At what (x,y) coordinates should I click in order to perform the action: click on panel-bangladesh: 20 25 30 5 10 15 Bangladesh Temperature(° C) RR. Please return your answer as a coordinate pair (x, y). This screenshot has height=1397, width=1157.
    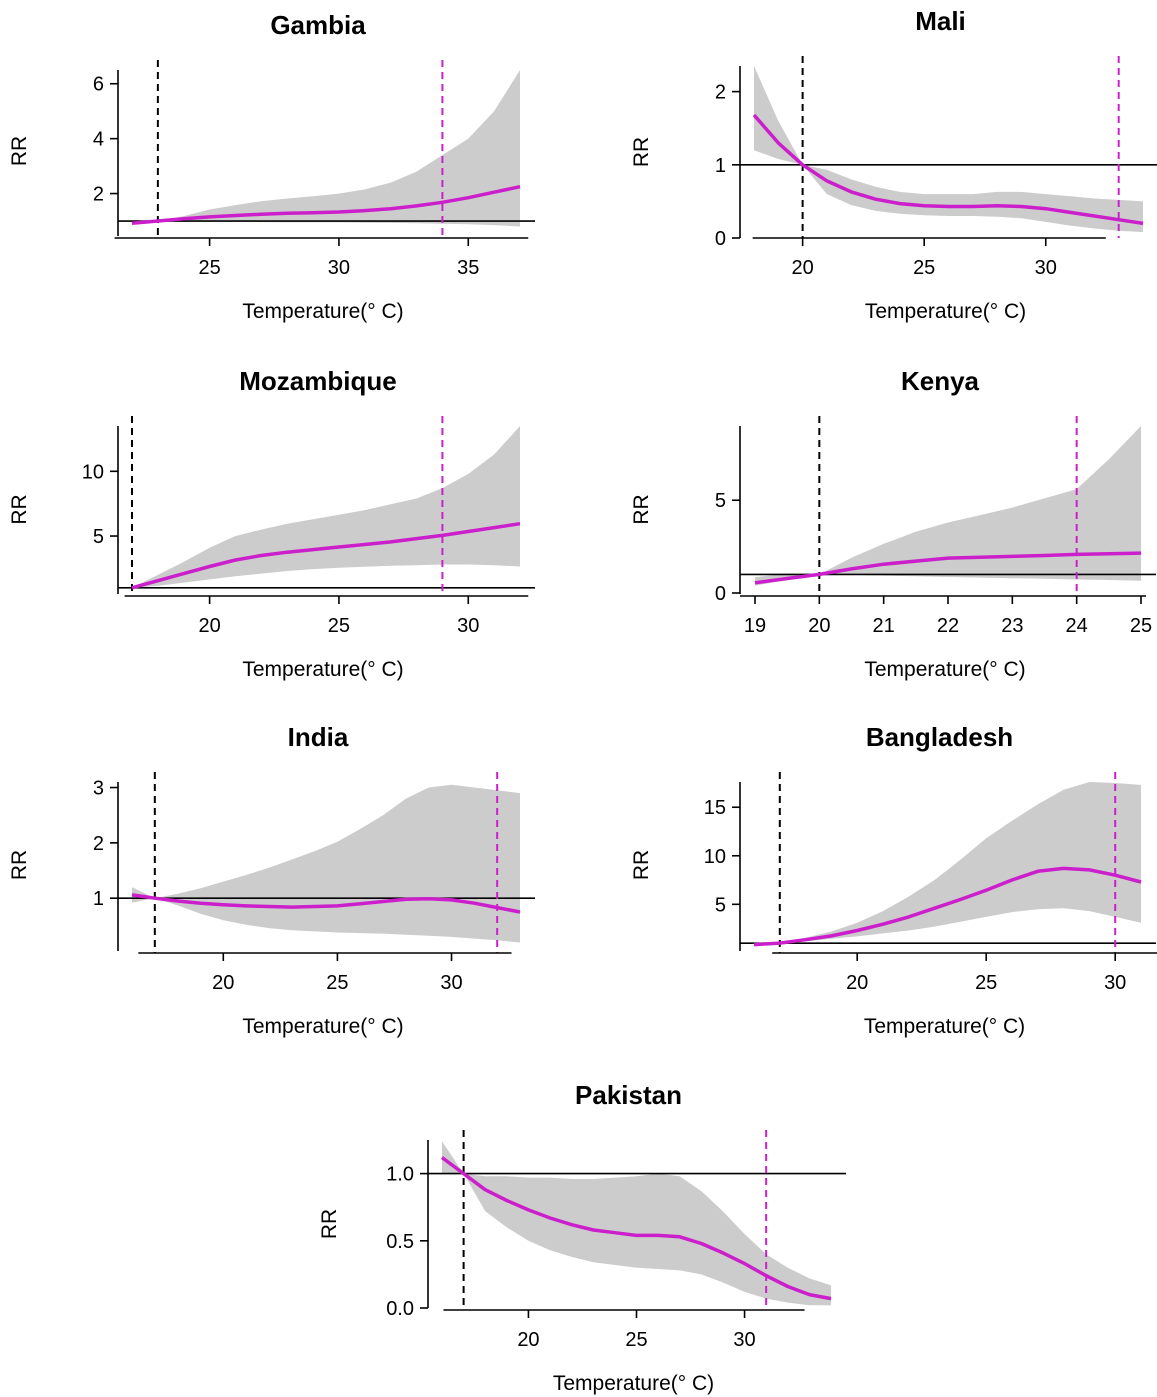
    Looking at the image, I should click on (893, 880).